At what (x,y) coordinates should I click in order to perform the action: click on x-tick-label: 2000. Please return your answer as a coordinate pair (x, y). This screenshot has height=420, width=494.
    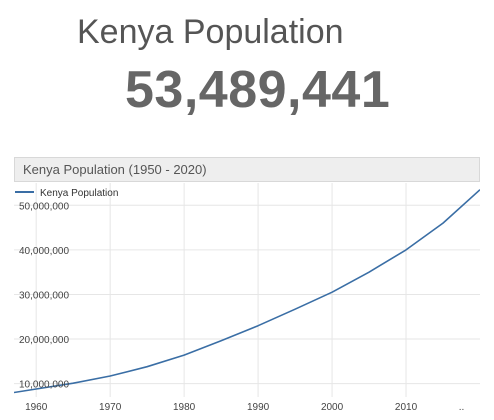
    Looking at the image, I should click on (332, 407).